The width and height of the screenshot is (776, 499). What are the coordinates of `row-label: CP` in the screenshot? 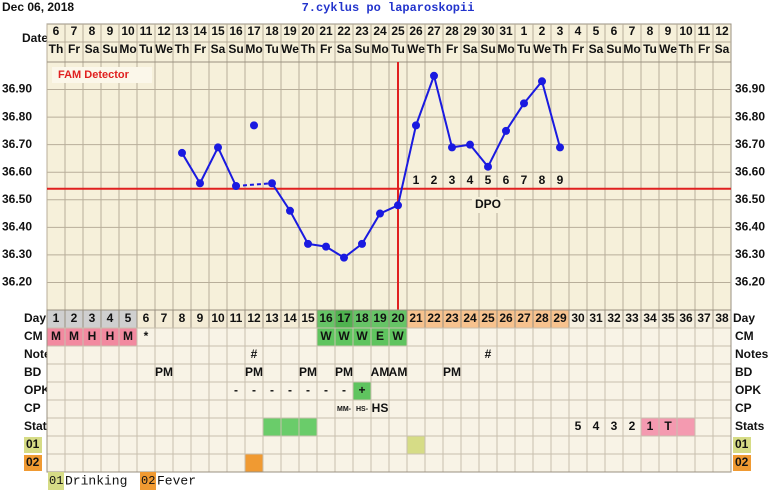 It's located at (743, 408).